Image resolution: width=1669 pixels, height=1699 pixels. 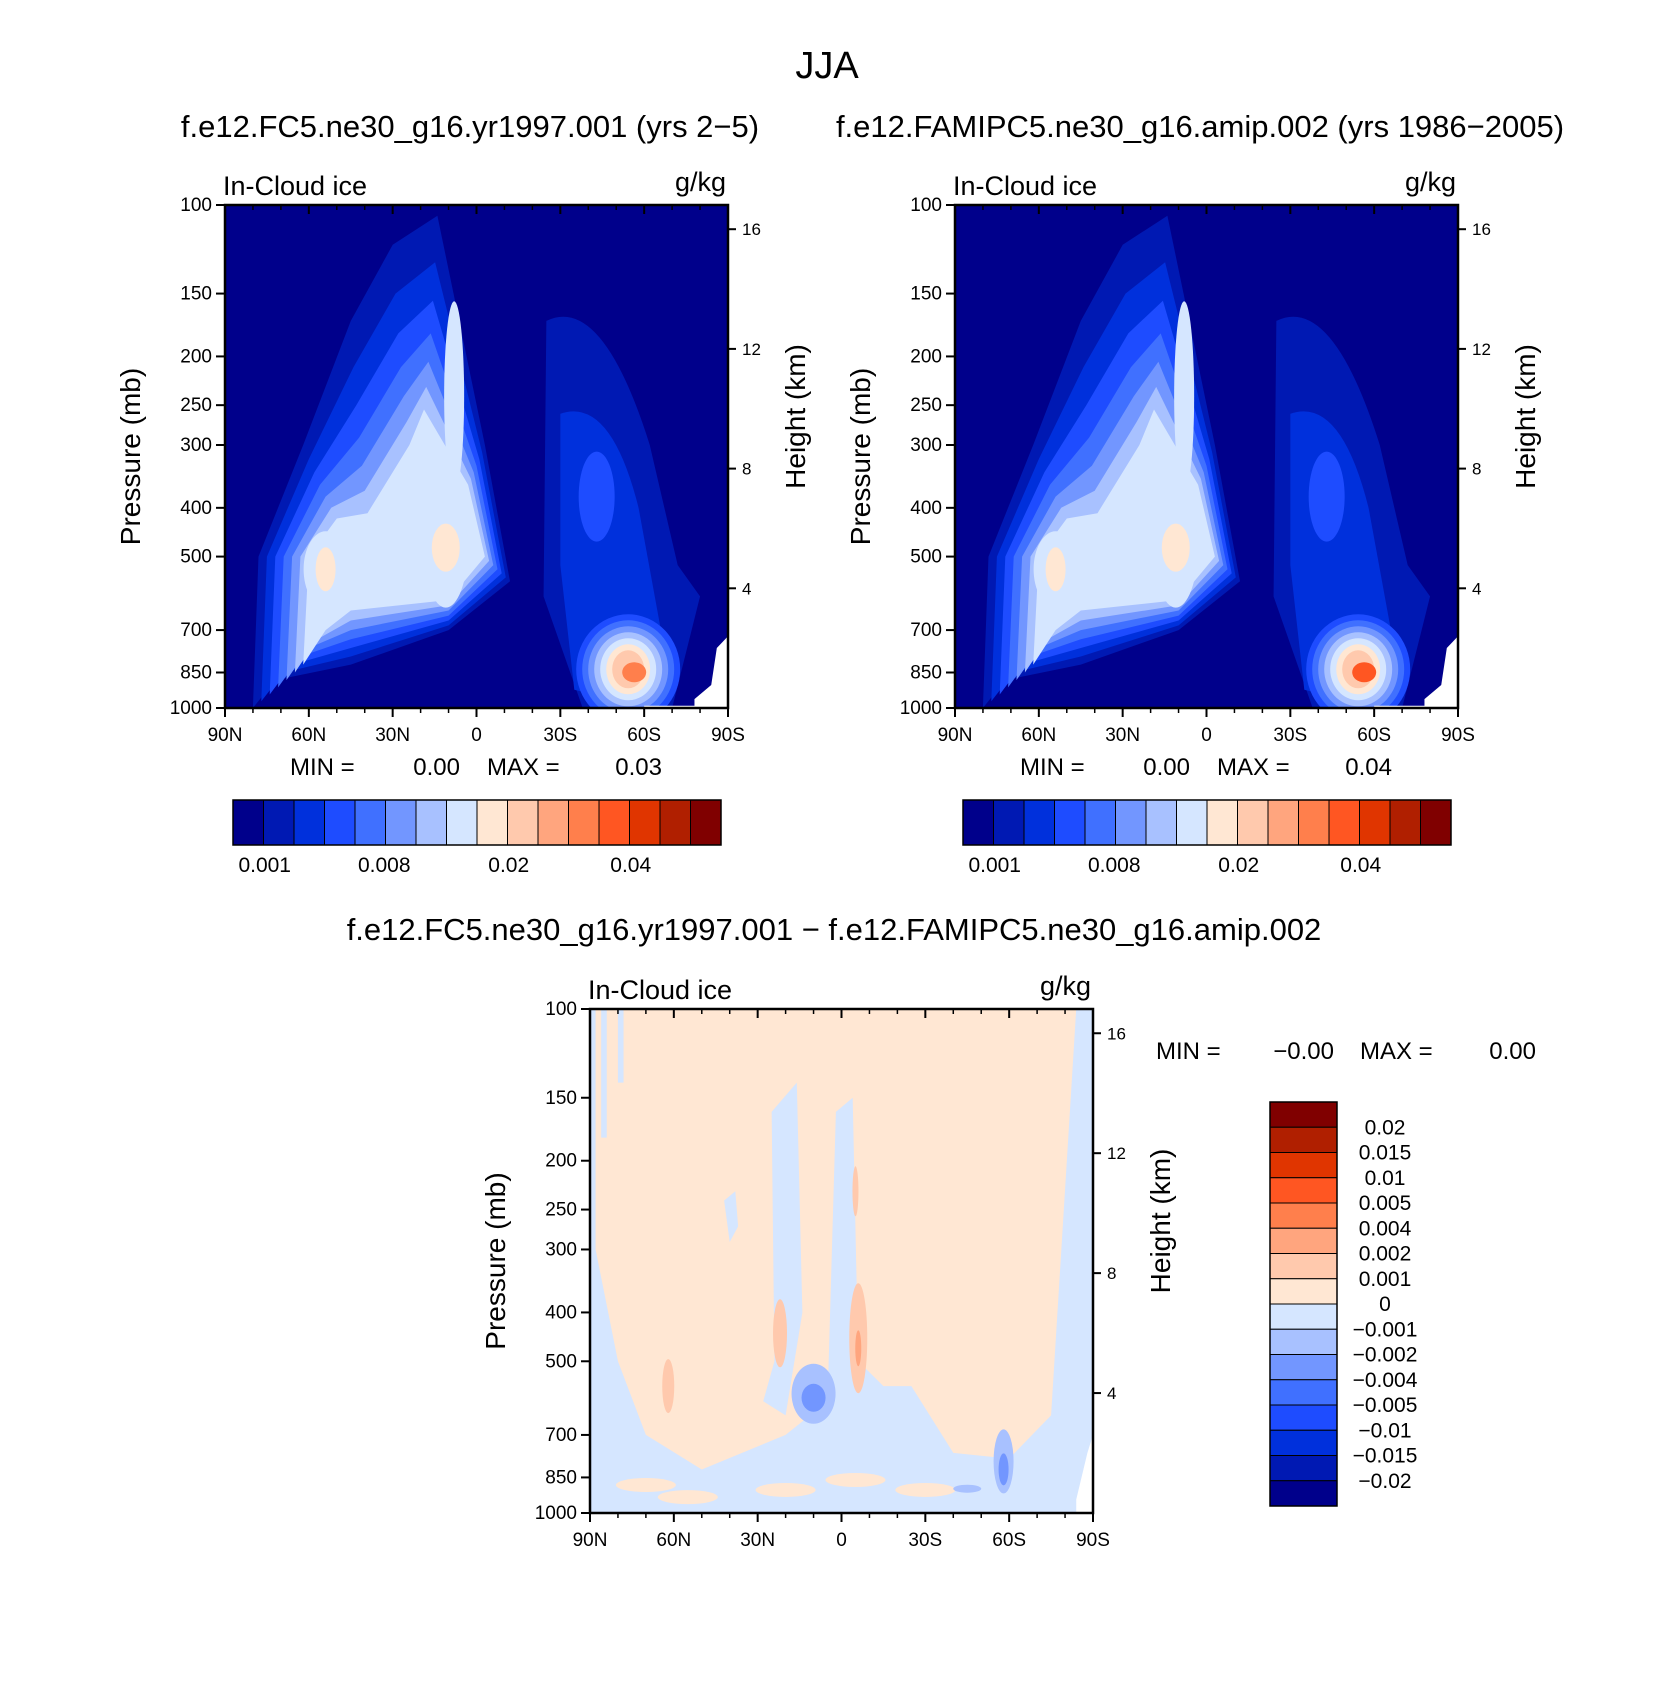 I want to click on max-value: 0.03, so click(x=638, y=767).